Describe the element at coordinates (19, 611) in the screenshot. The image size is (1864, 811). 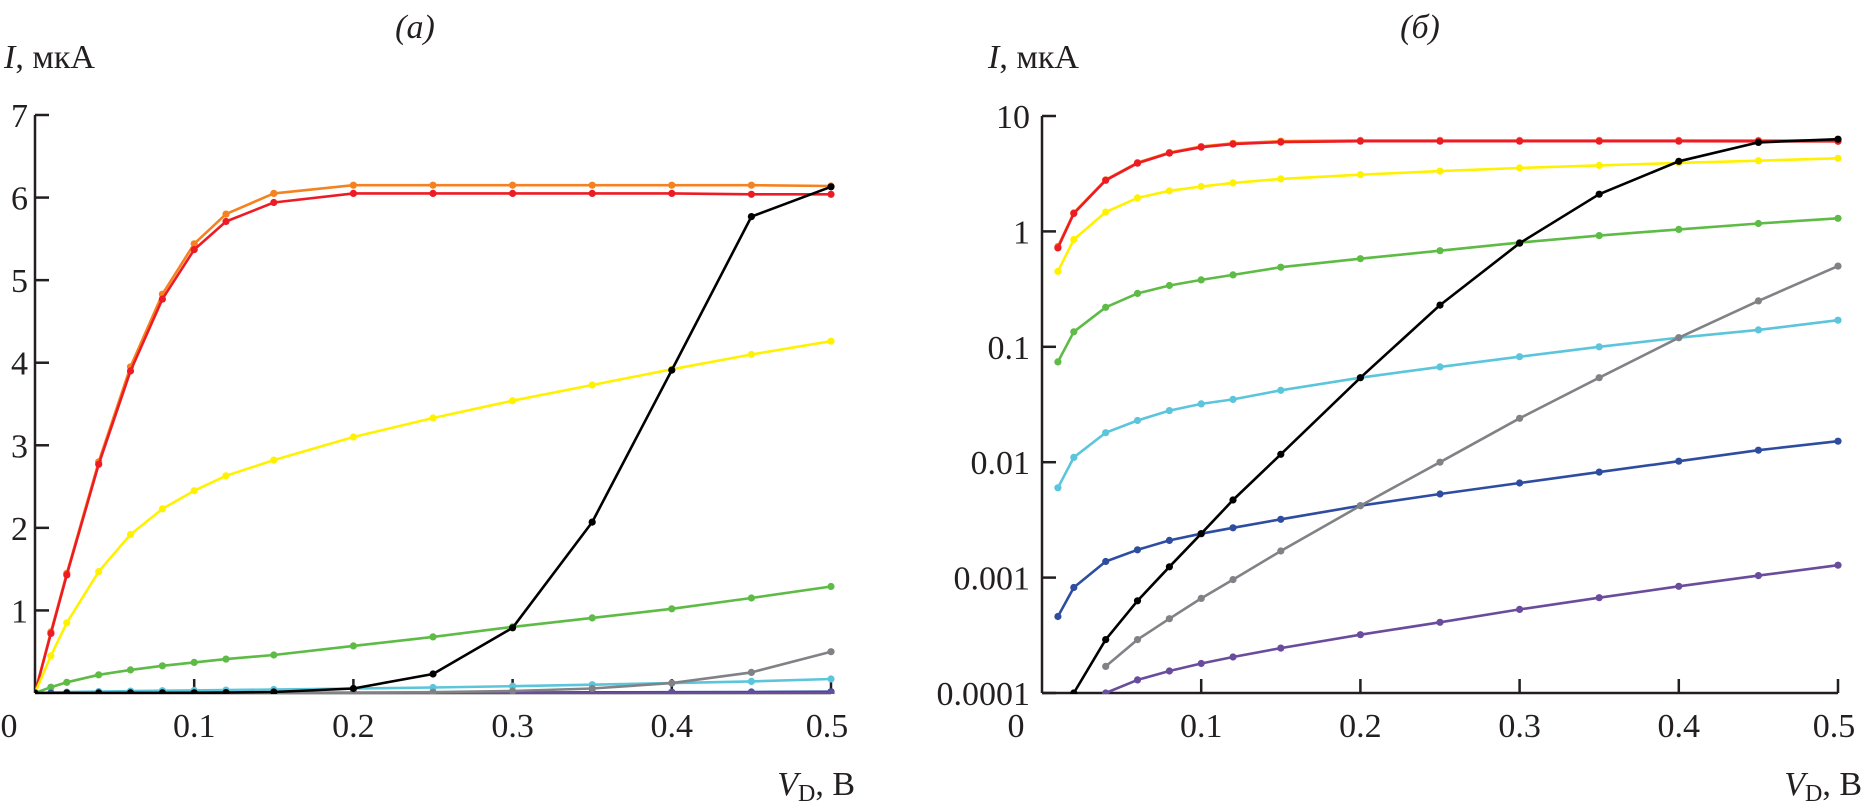
I see `panel-a-y-tick-label: 1` at that location.